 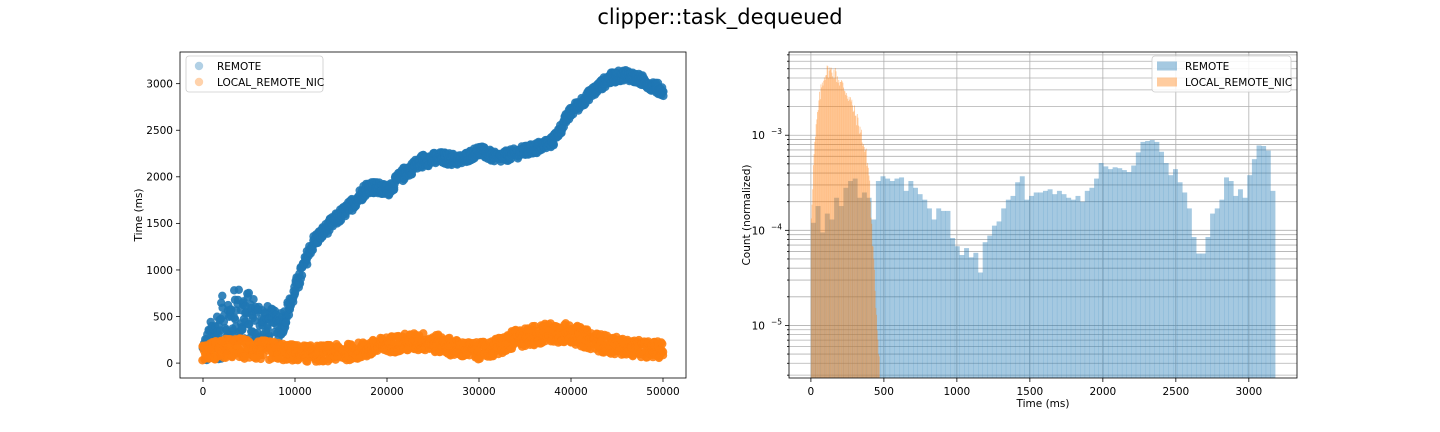 What do you see at coordinates (169, 364) in the screenshot?
I see `y-tick-label: 0` at bounding box center [169, 364].